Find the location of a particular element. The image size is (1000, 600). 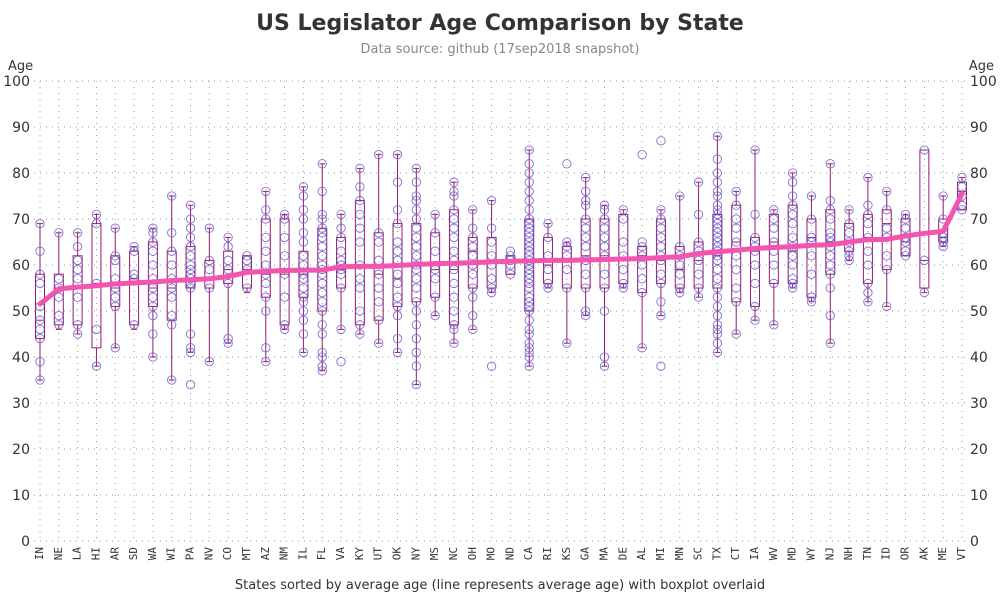

state-label-la: LA is located at coordinates (77, 554).